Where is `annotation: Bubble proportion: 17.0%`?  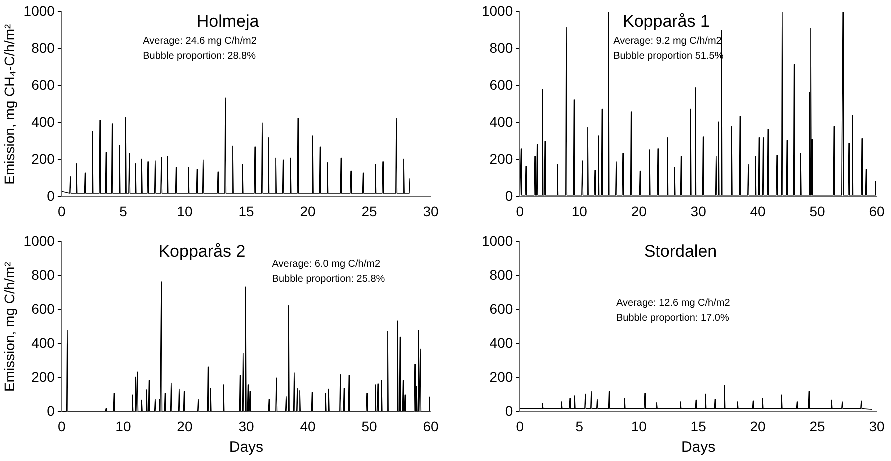
annotation: Bubble proportion: 17.0% is located at coordinates (673, 318).